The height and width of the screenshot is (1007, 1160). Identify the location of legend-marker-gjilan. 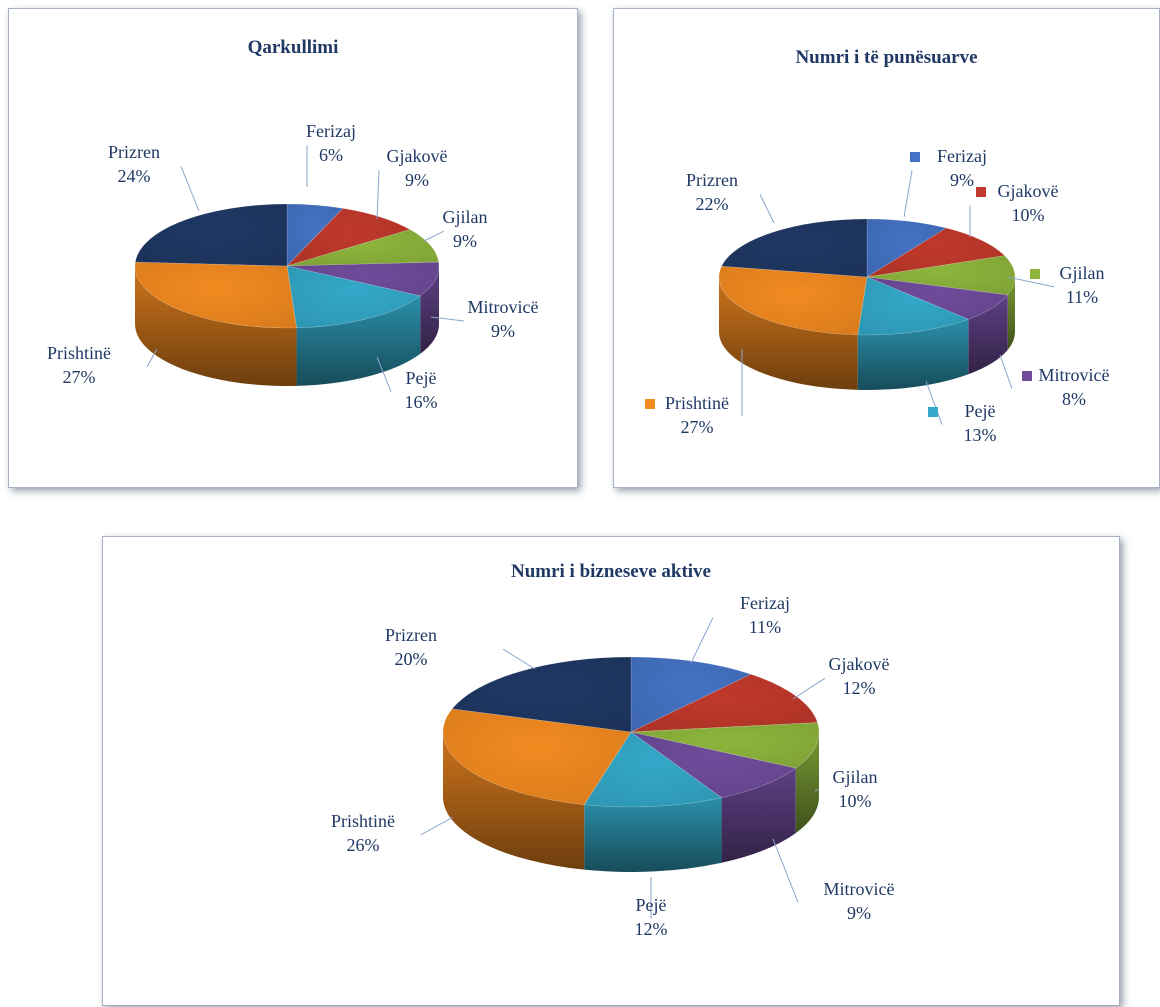
(1035, 274).